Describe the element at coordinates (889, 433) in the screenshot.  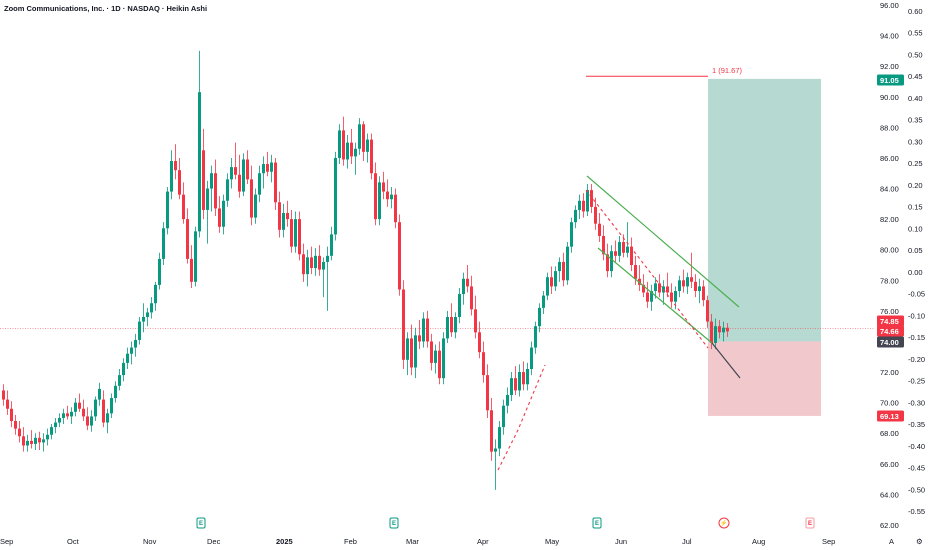
I see `price-tick: 68.00` at that location.